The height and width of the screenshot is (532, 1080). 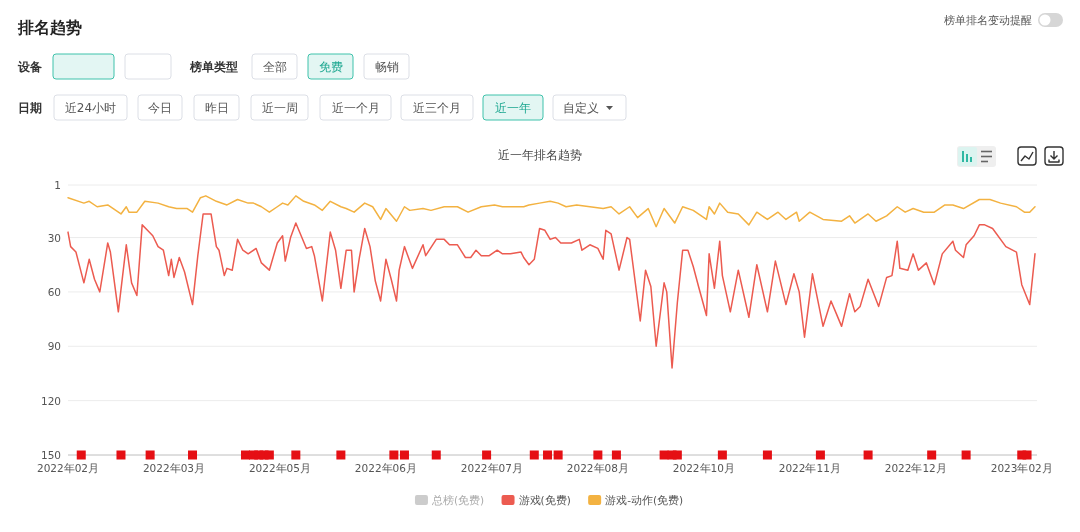 What do you see at coordinates (68, 468) in the screenshot?
I see `x-tick-label: 2022年02月` at bounding box center [68, 468].